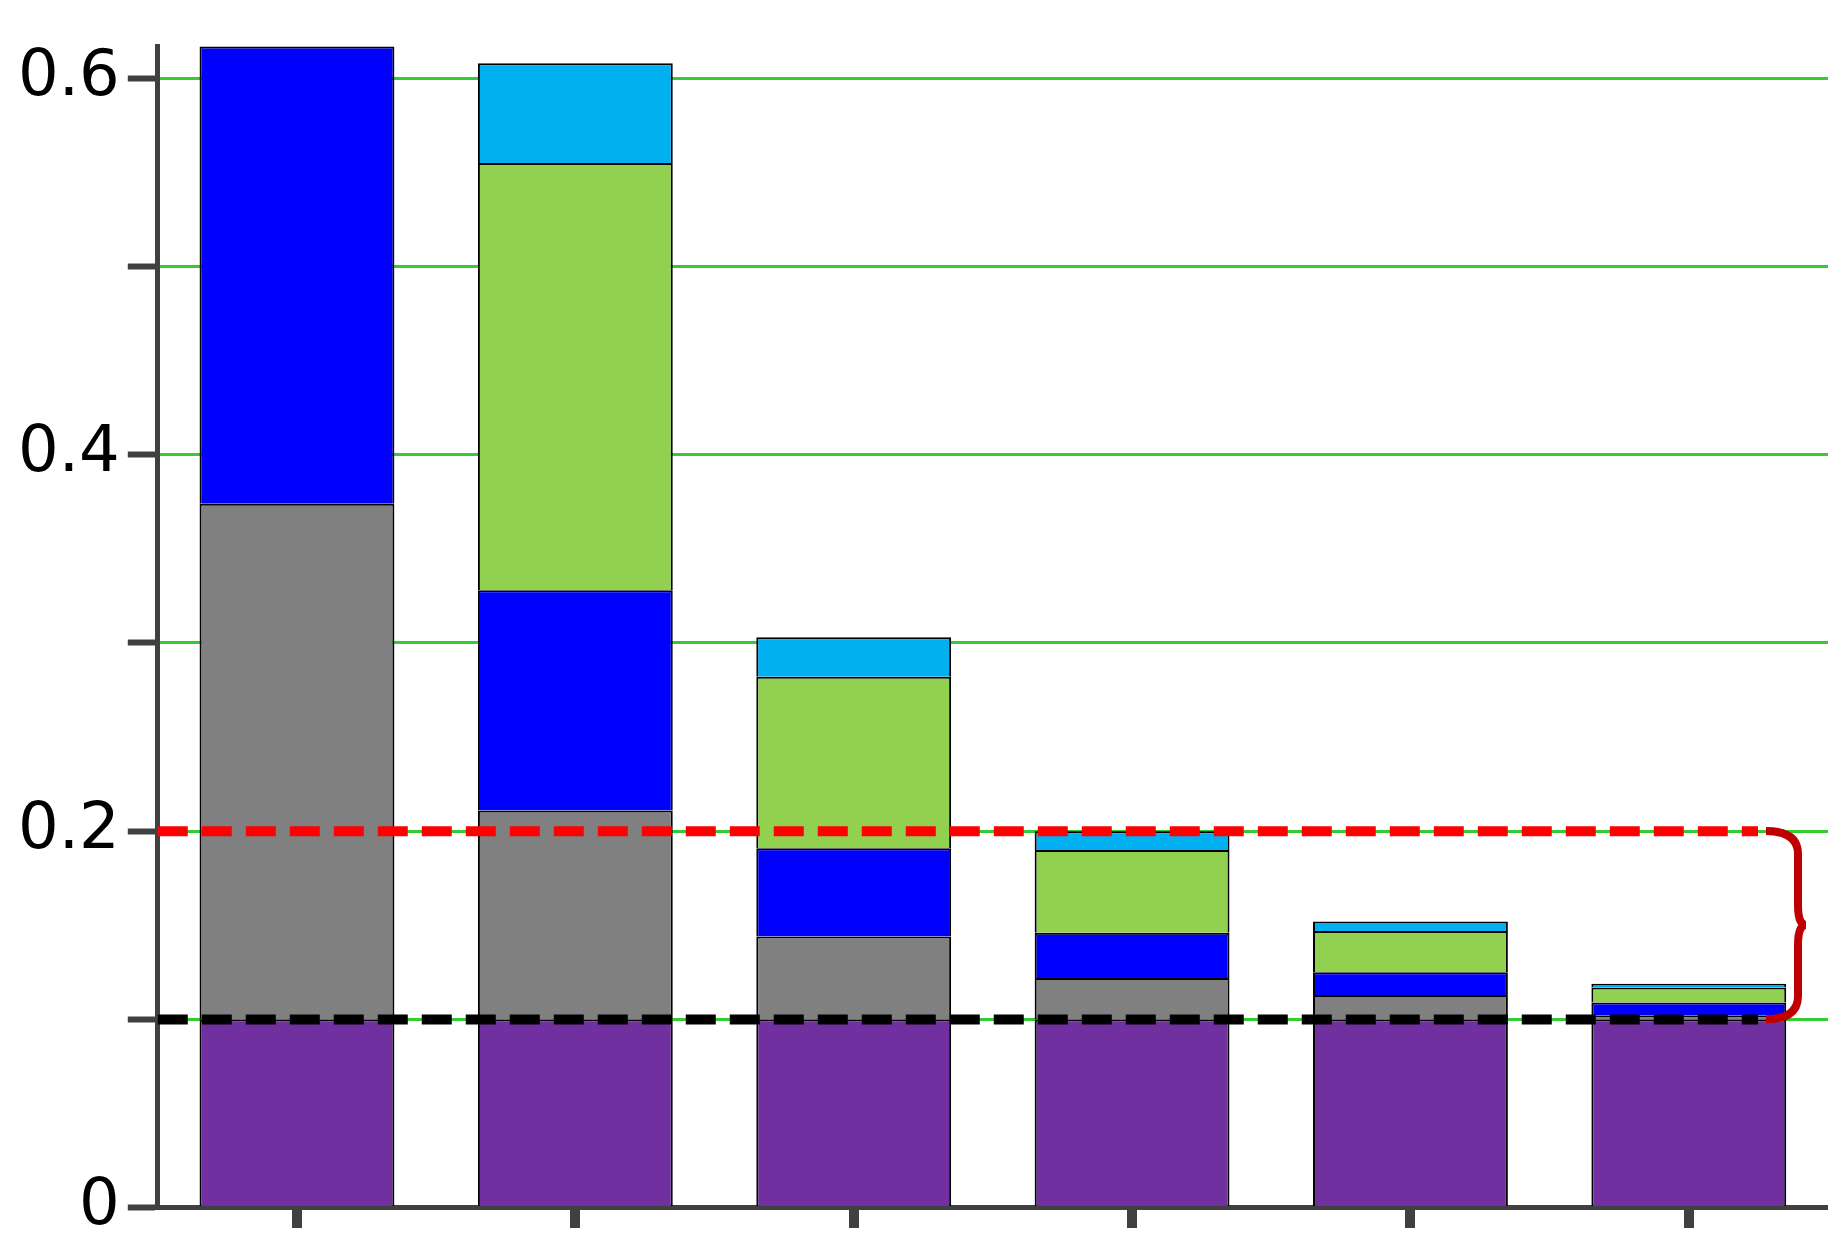 The width and height of the screenshot is (1828, 1254). I want to click on y-tick-label: 0, so click(99, 1202).